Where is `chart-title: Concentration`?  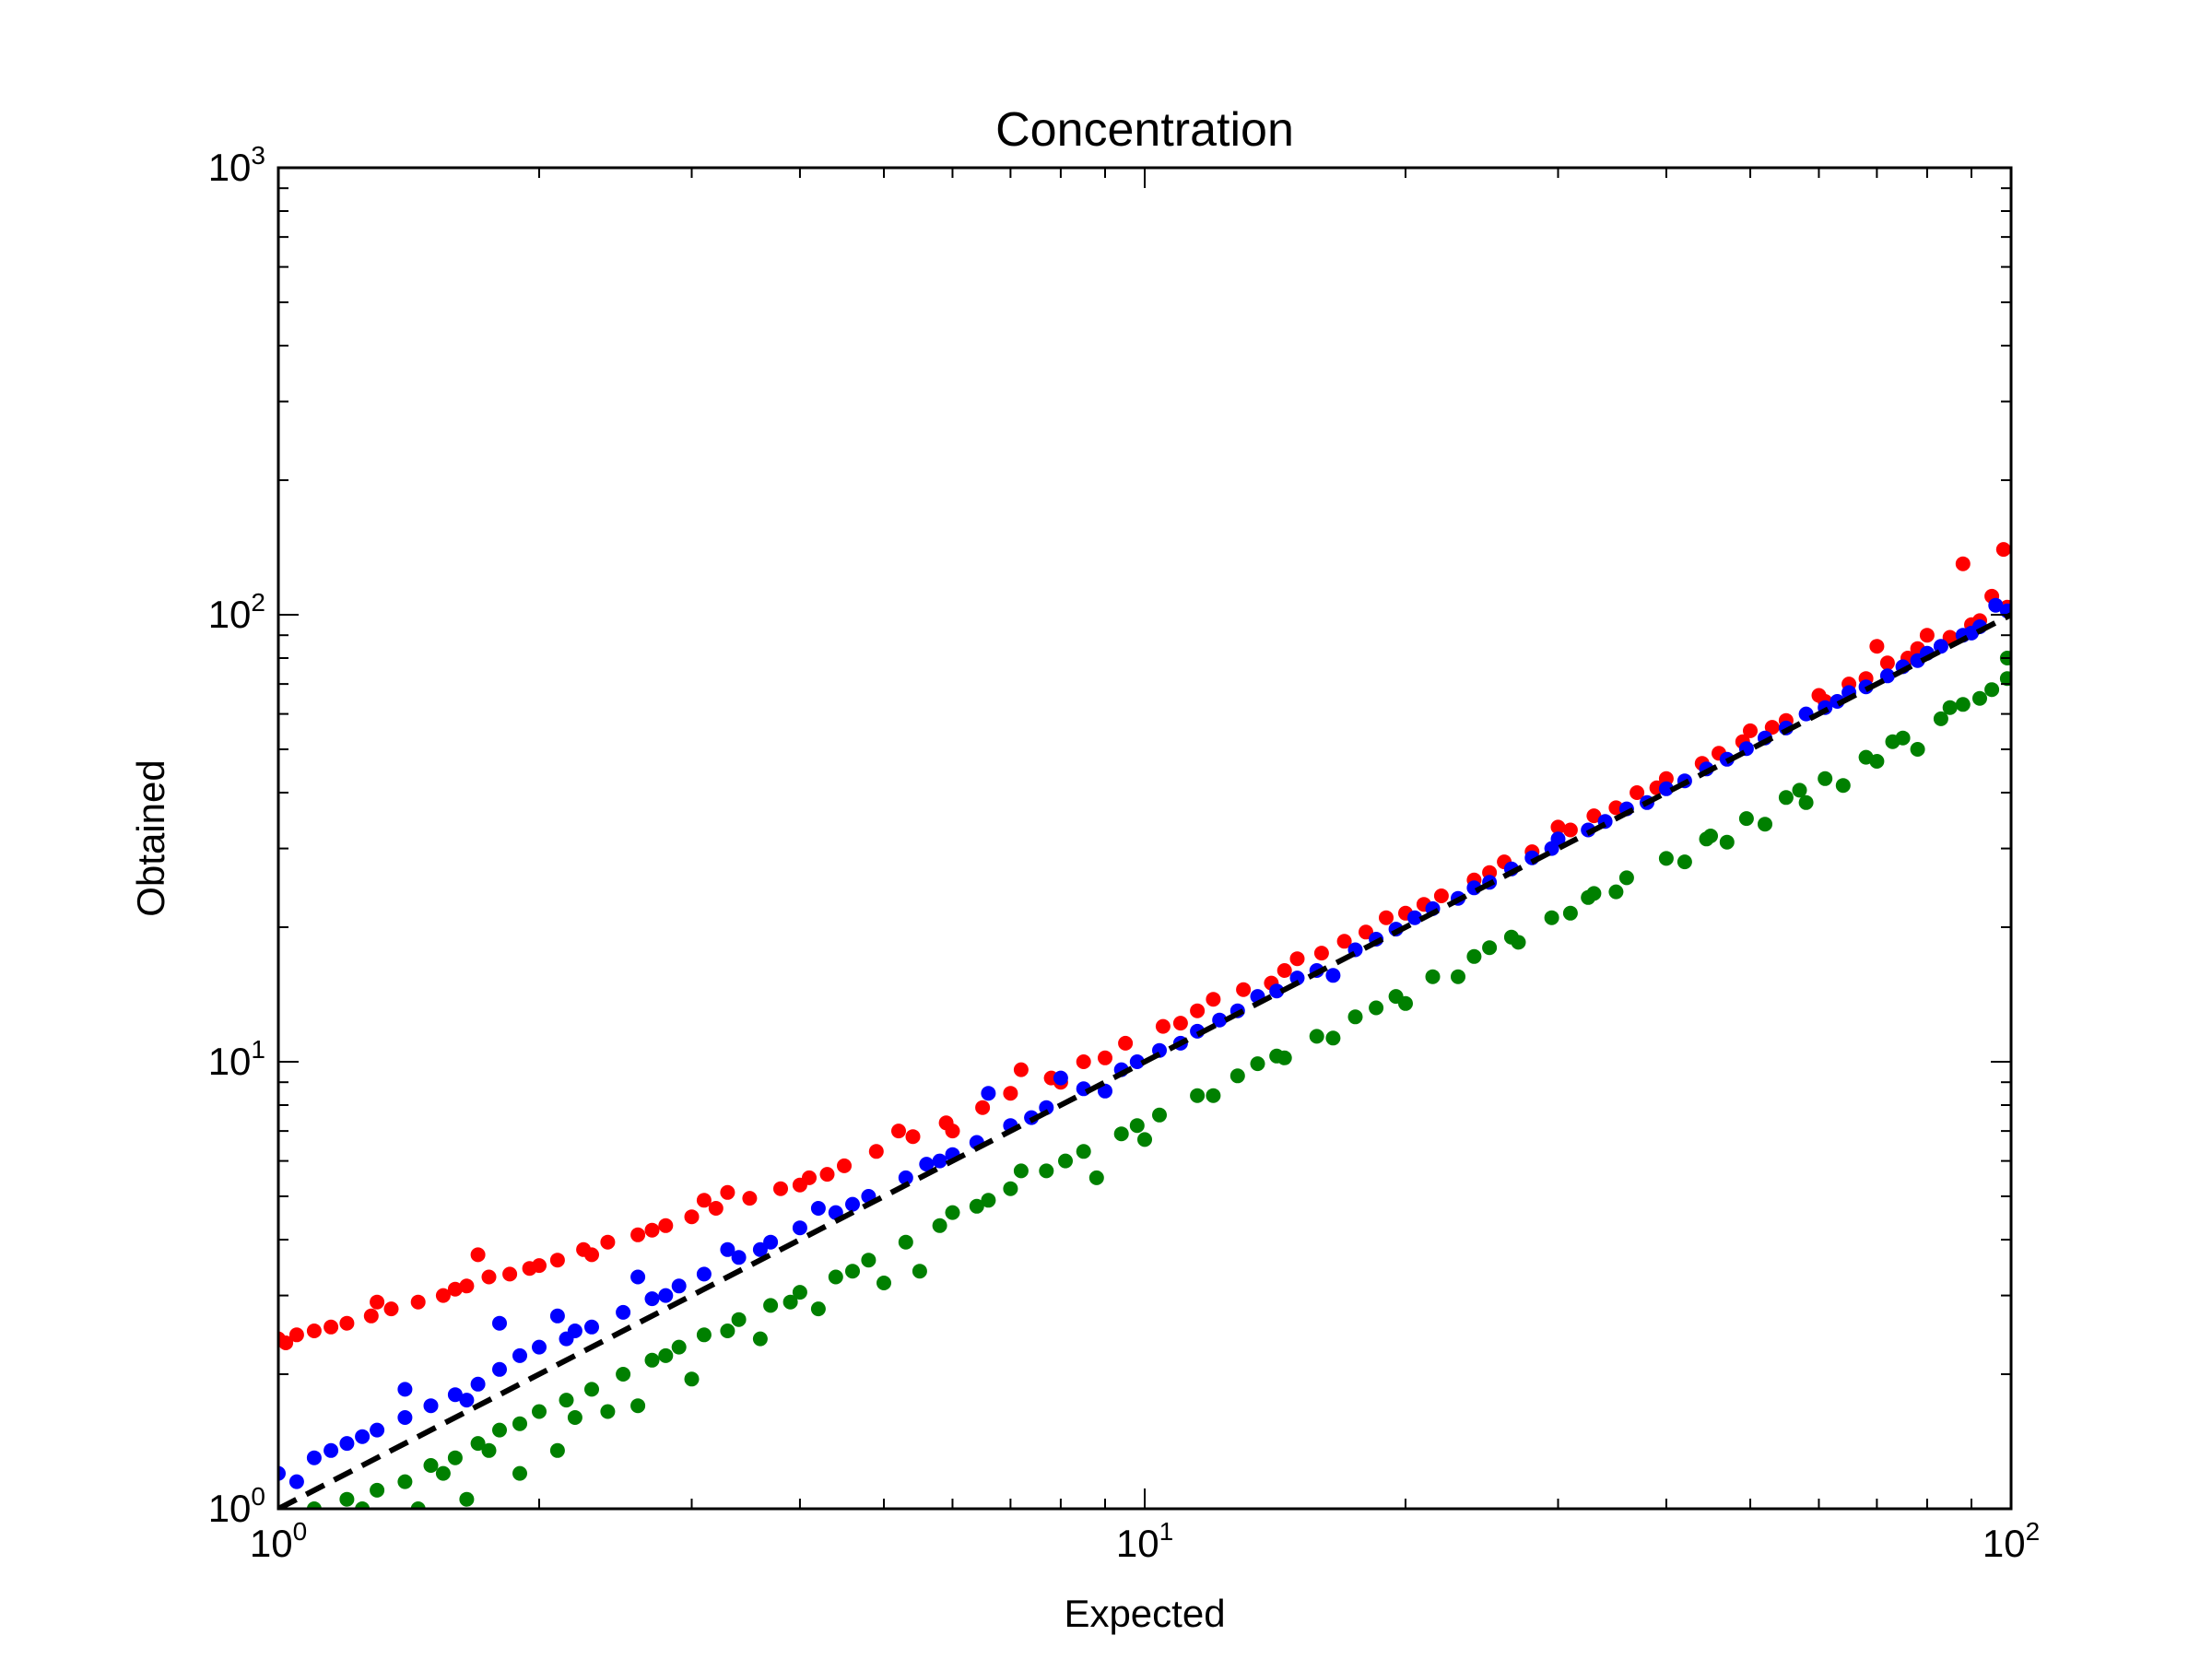
chart-title: Concentration is located at coordinates (1144, 130).